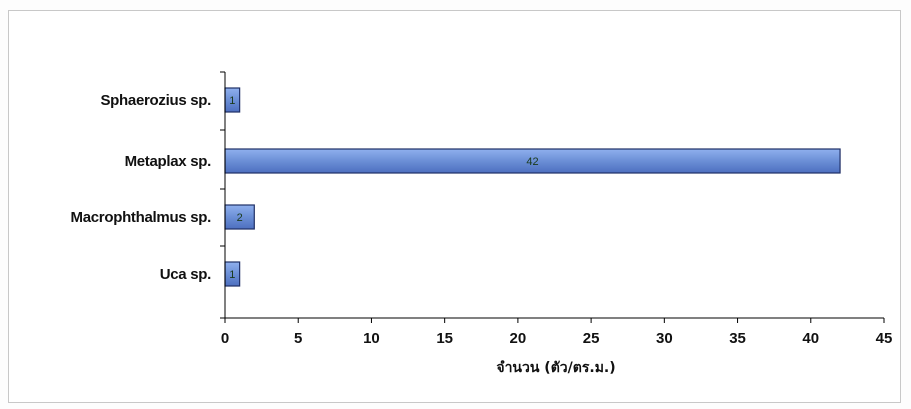  I want to click on bar, so click(532, 161).